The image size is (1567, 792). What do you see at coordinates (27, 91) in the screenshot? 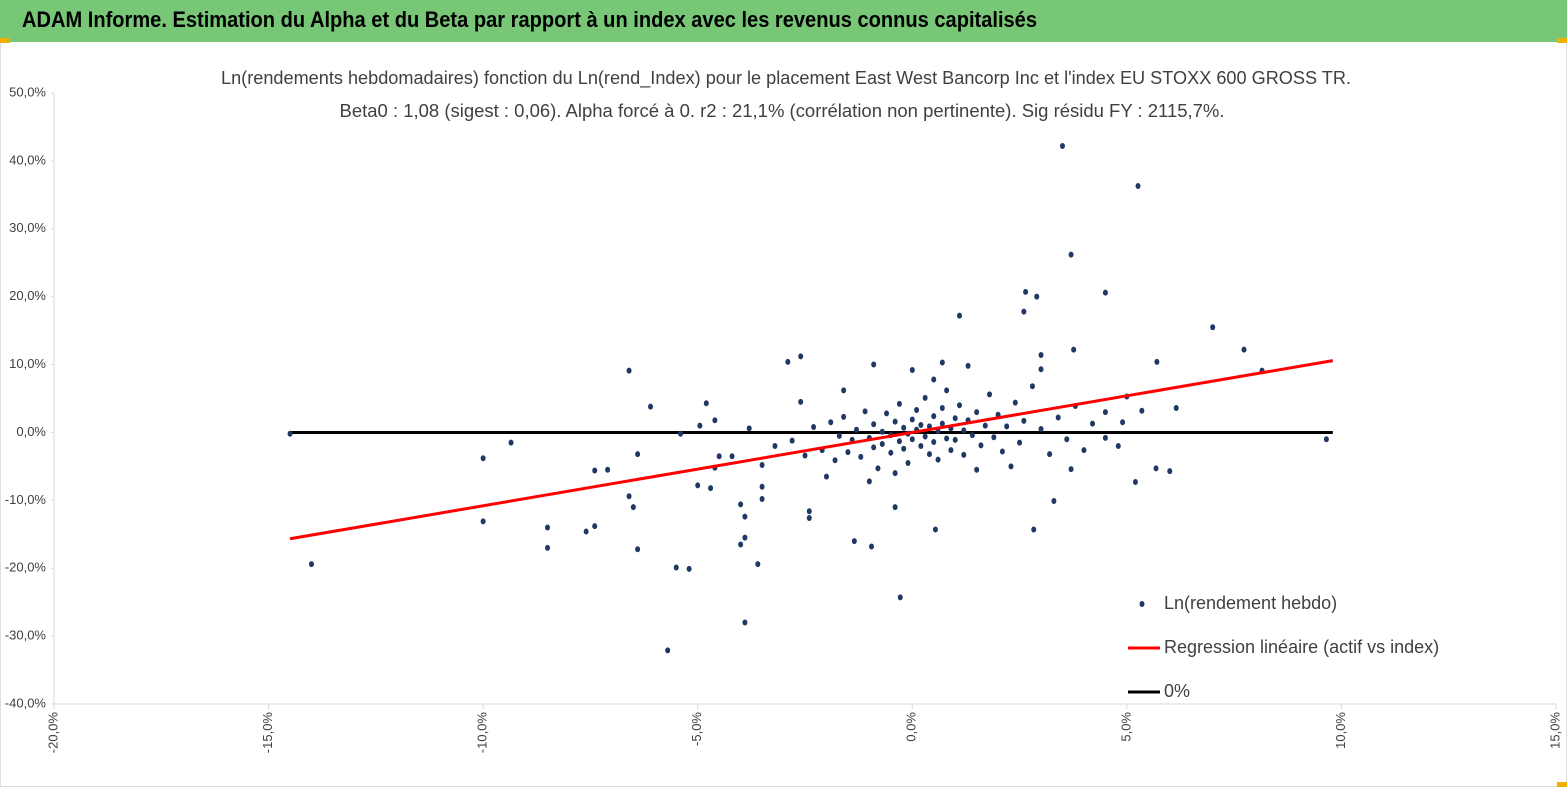
I see `y-tick-label: 50,0%` at bounding box center [27, 91].